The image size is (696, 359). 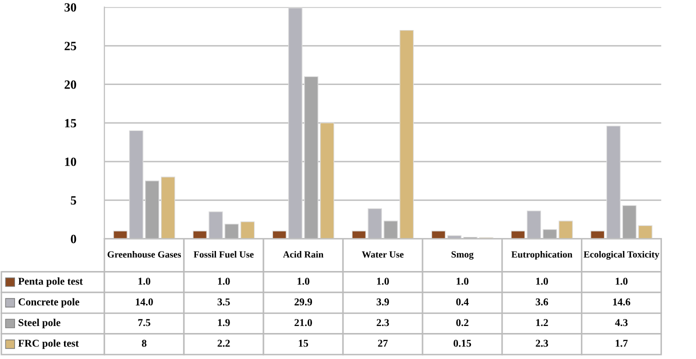 I want to click on data-label: 1.9, so click(x=224, y=322).